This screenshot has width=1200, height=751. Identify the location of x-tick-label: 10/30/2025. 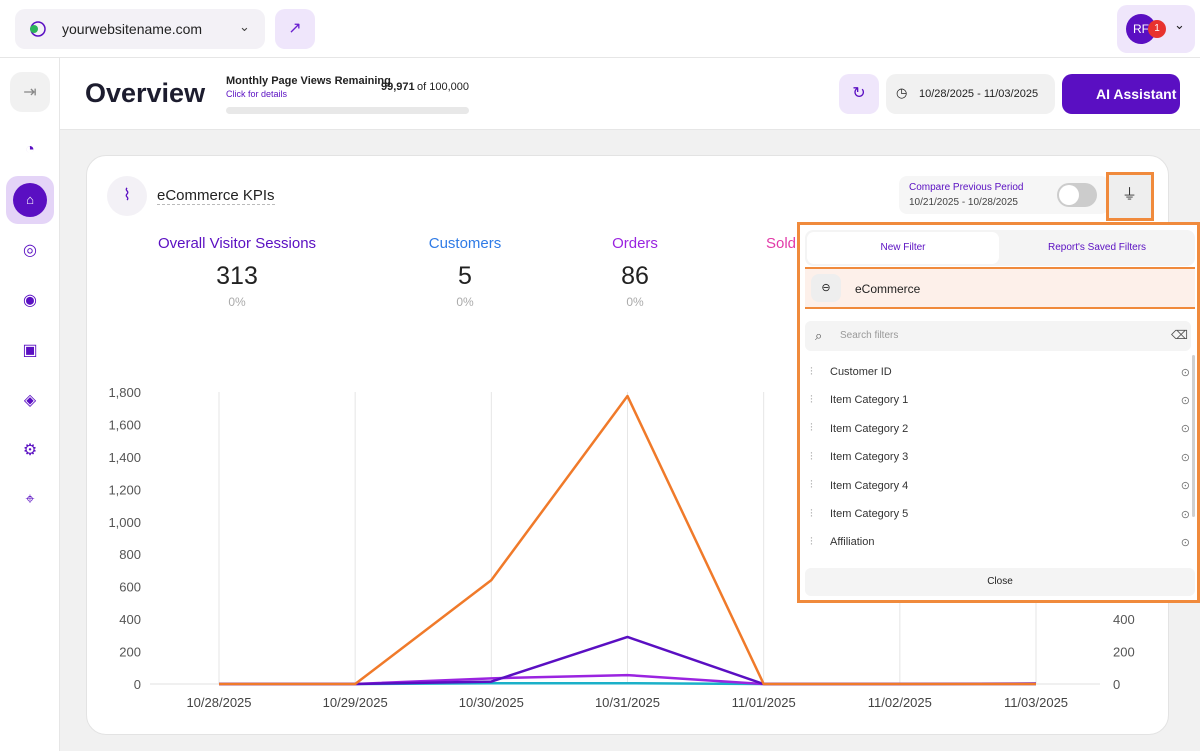
(491, 702).